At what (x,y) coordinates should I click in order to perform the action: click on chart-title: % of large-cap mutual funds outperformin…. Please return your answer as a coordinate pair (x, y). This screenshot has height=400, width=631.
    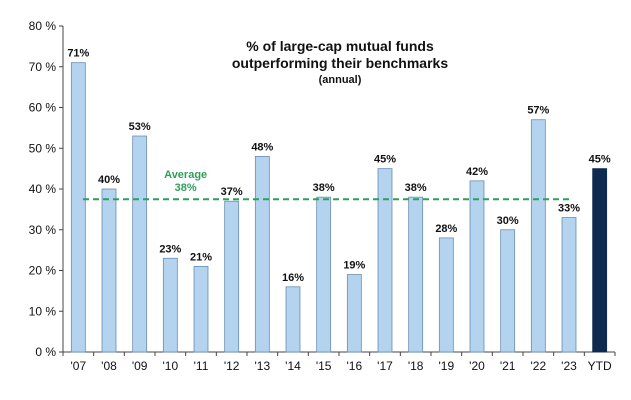
    Looking at the image, I should click on (340, 62).